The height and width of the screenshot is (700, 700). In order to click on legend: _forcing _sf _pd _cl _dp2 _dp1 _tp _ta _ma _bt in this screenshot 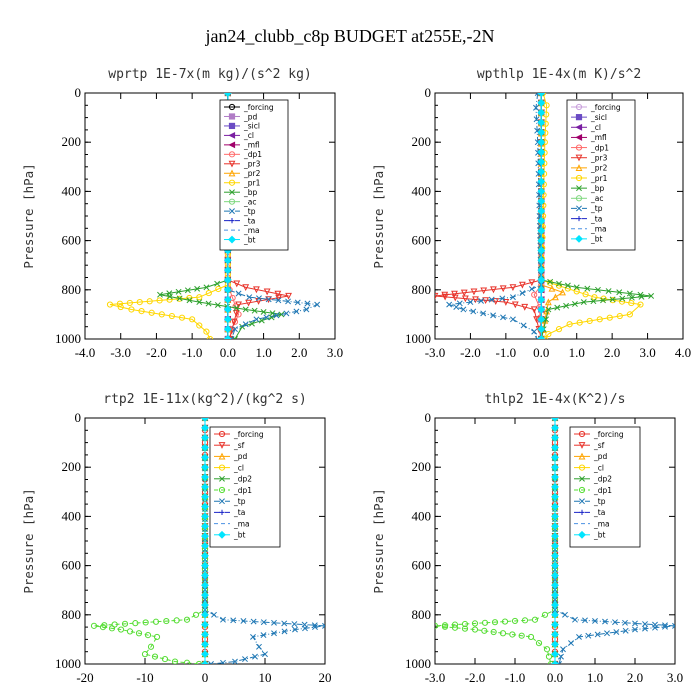, I will do `click(245, 487)`.